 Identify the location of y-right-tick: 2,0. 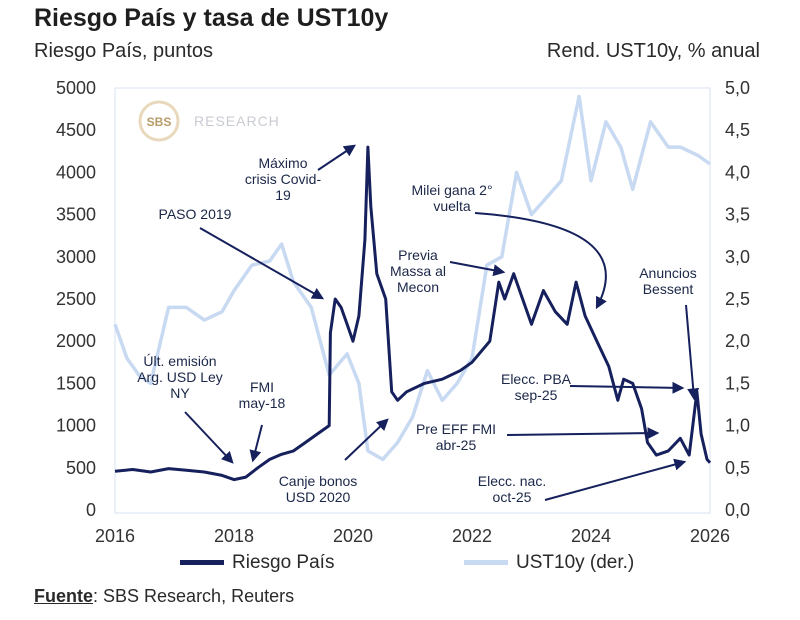
(737, 341).